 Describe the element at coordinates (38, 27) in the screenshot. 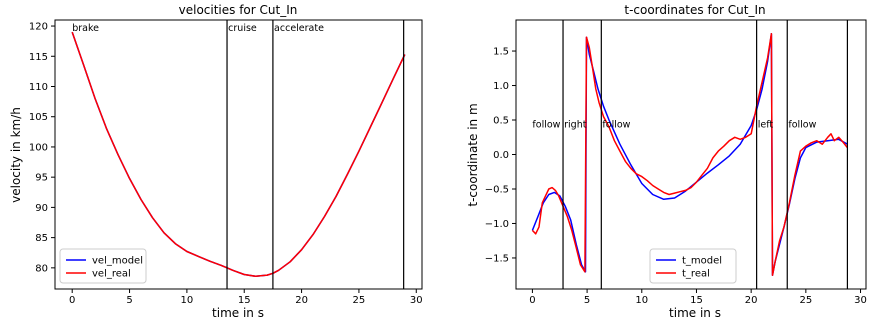

I see `y-tick-label: 120` at that location.